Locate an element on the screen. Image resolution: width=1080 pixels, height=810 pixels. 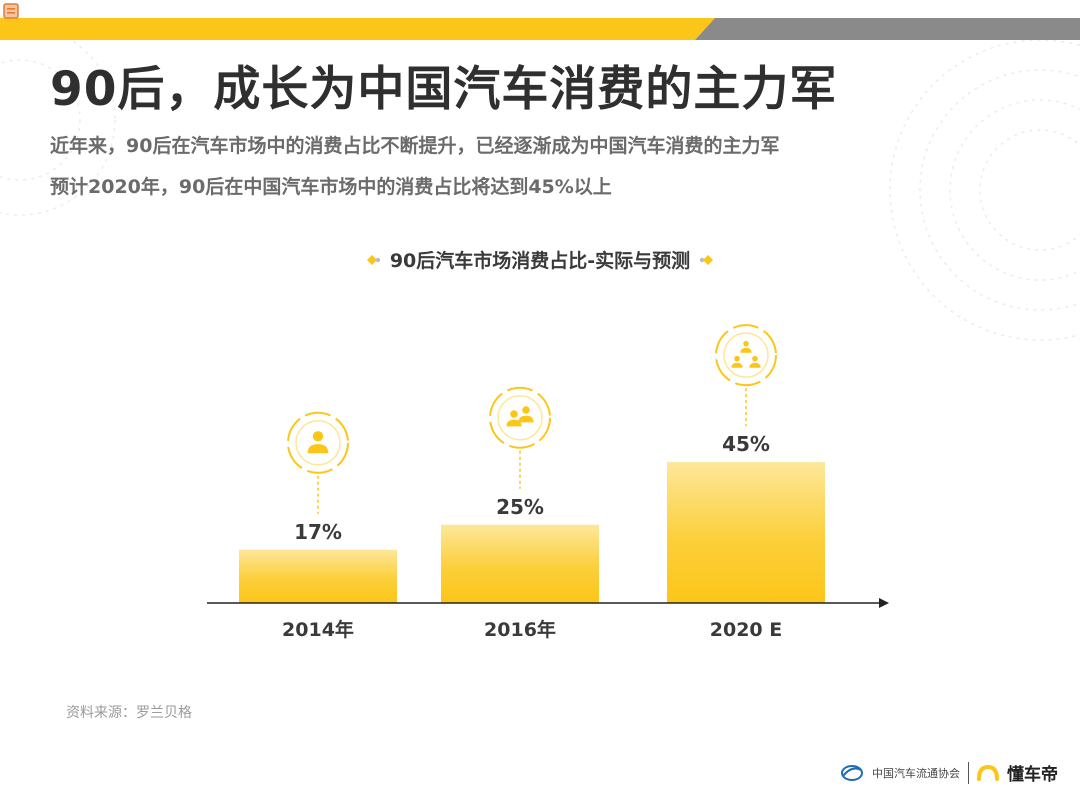
association-logo-icon is located at coordinates (852, 772).